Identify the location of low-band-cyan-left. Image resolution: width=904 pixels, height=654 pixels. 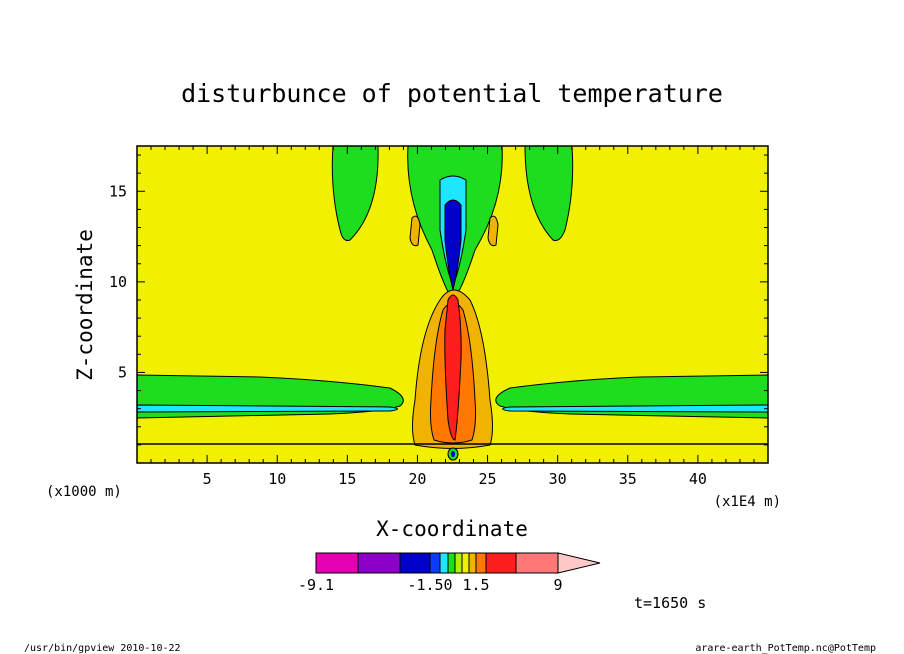
(267, 408).